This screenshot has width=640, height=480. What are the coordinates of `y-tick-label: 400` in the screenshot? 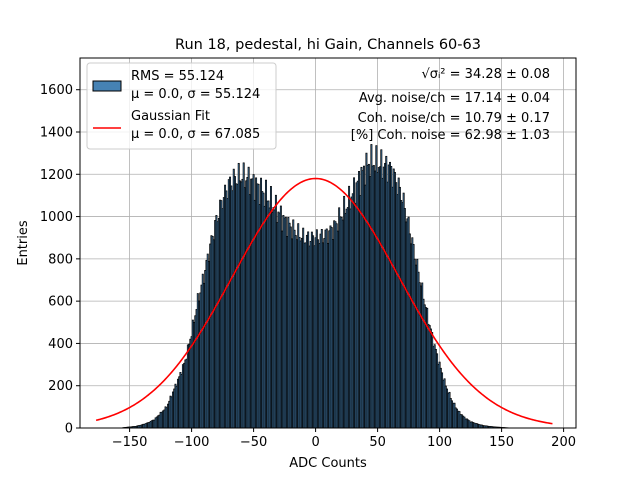 It's located at (60, 344).